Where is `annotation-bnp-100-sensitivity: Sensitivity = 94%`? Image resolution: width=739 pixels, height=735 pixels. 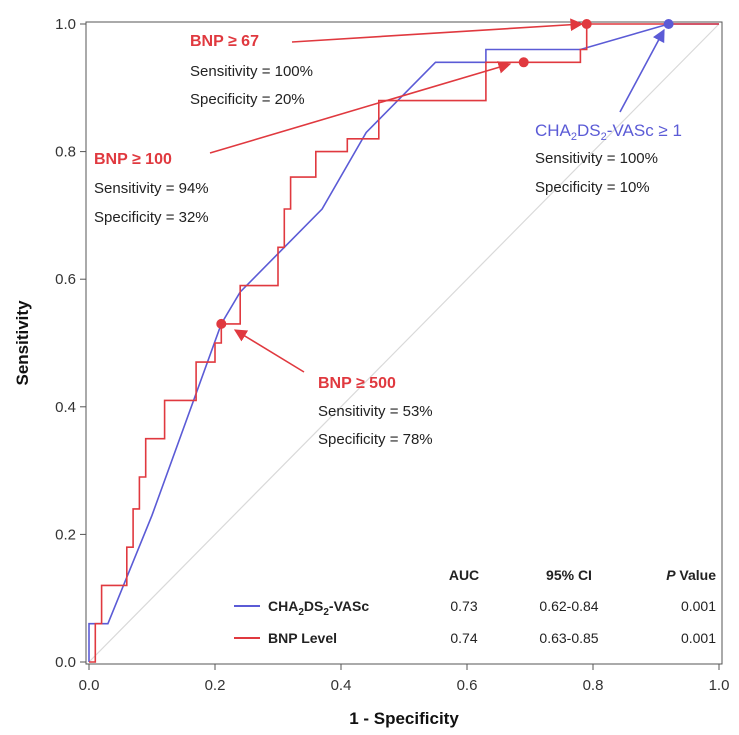
annotation-bnp-100-sensitivity: Sensitivity = 94% is located at coordinates (151, 188).